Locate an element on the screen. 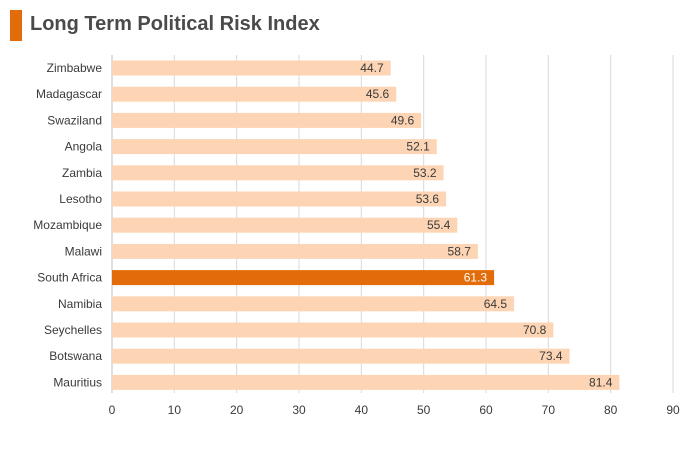 This screenshot has width=700, height=450. value-label: 53.6 is located at coordinates (428, 199).